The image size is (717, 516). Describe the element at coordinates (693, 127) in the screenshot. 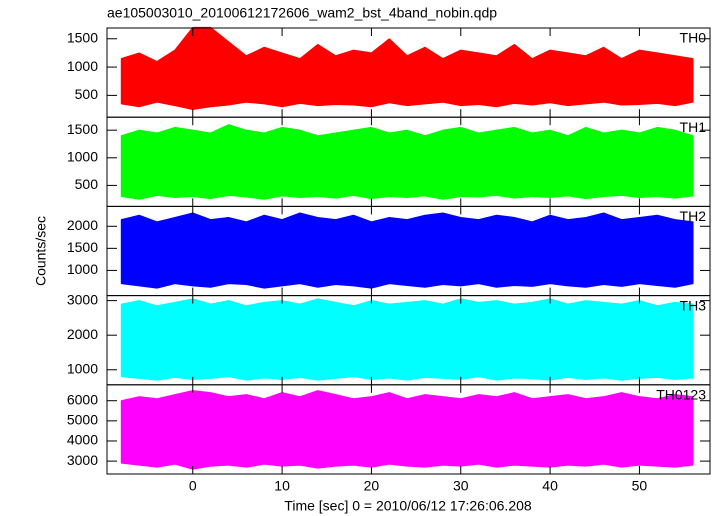

I see `panel-label: TH1` at that location.